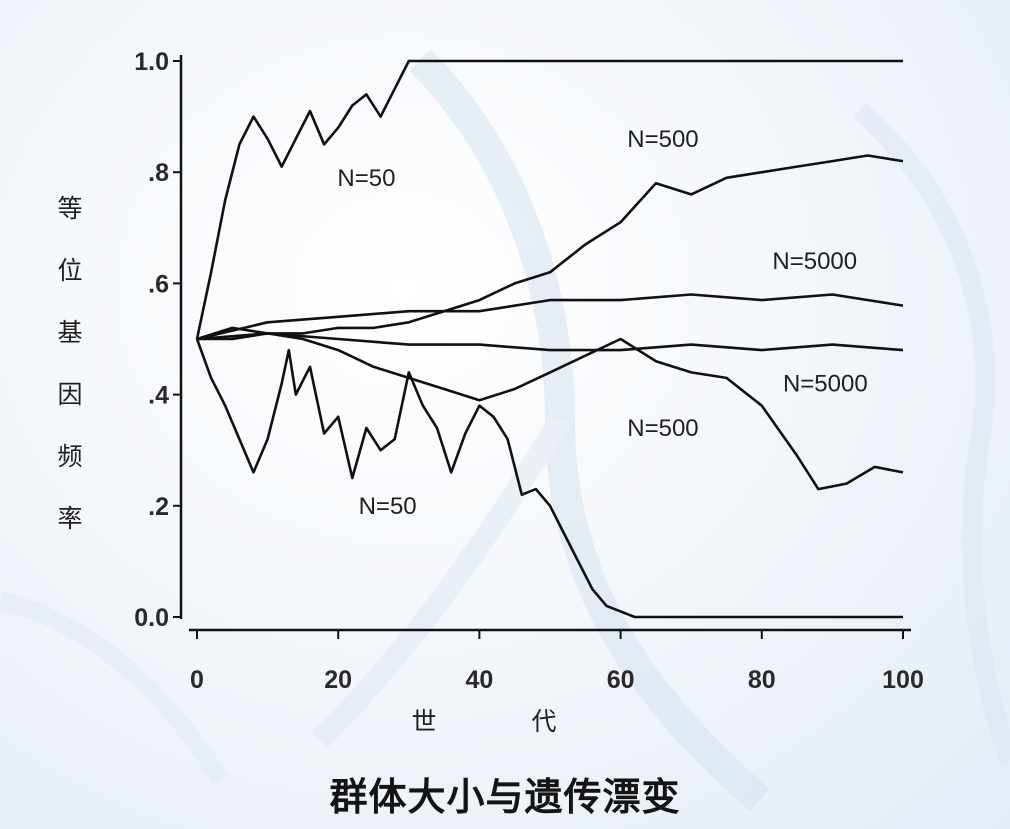  Describe the element at coordinates (762, 680) in the screenshot. I see `x-tick-label: 80` at that location.